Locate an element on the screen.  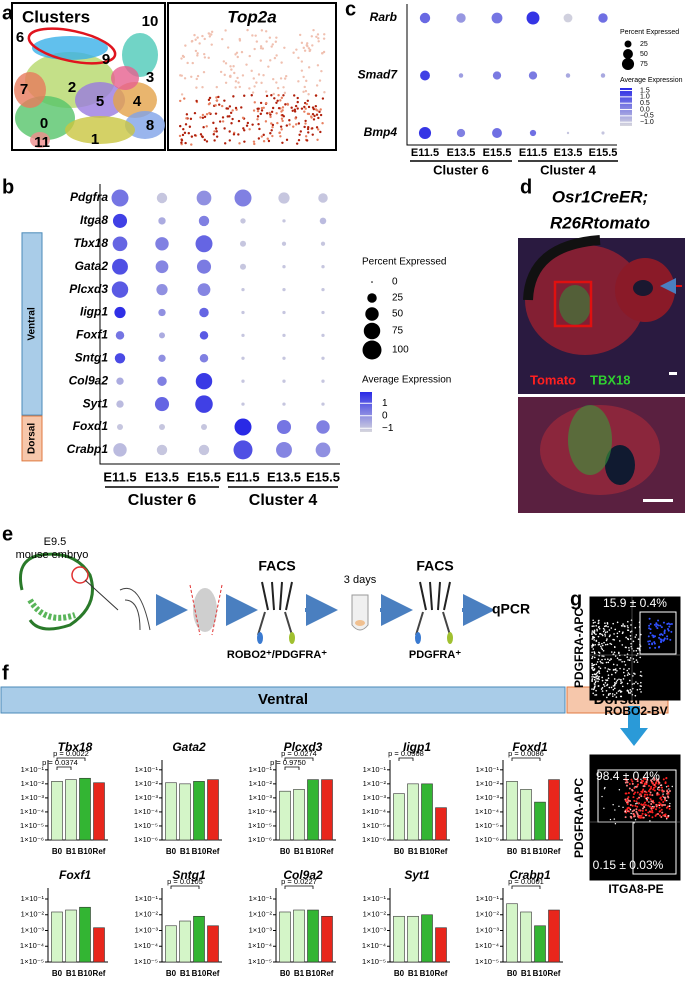
significance-bracket is located at coordinates (185, 887).